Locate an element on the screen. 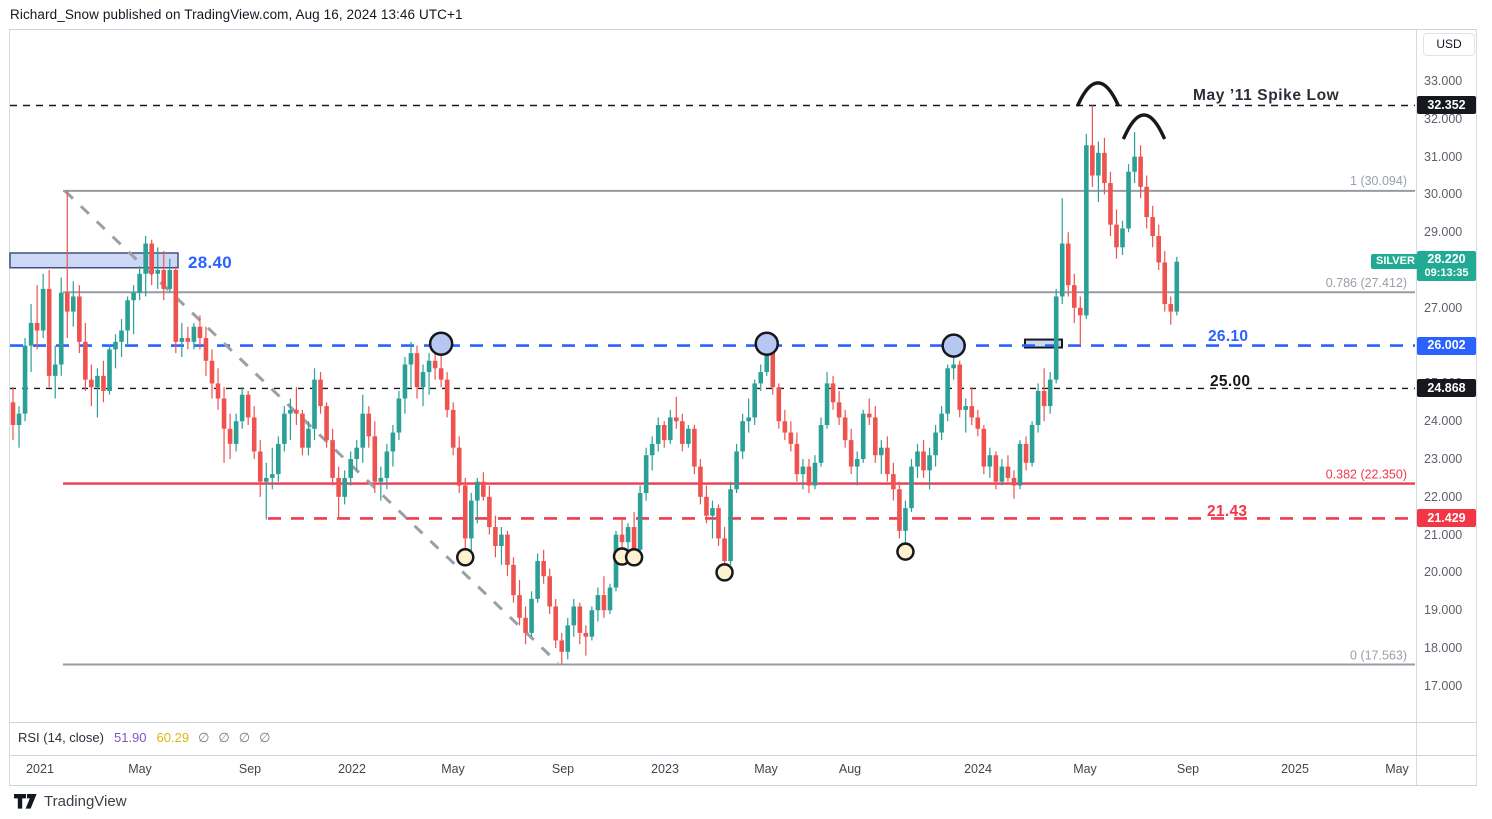 This screenshot has width=1492, height=819. resistance-touch-circle is located at coordinates (953, 345).